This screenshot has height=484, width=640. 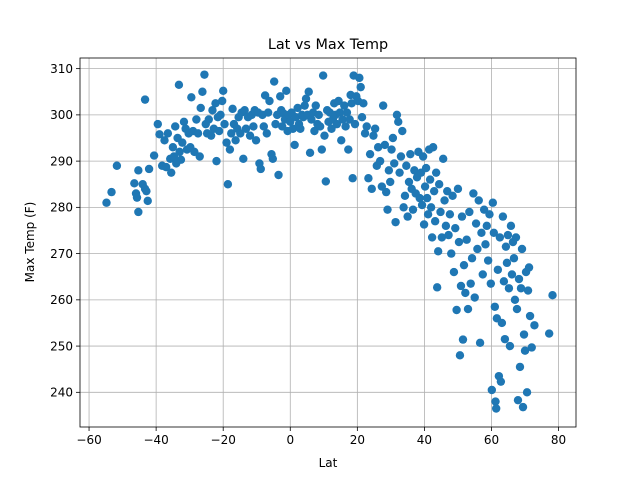 I want to click on y-tick-label: 260, so click(x=61, y=300).